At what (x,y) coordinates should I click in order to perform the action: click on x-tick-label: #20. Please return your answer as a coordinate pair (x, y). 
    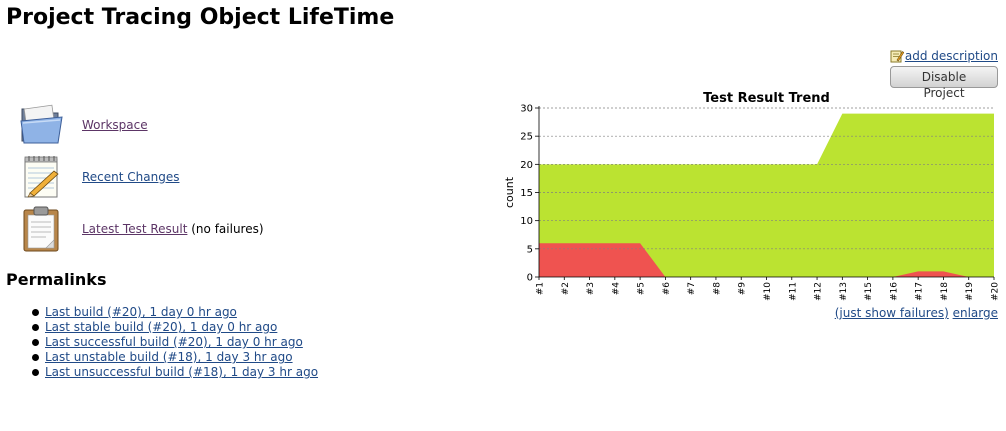
    Looking at the image, I should click on (996, 291).